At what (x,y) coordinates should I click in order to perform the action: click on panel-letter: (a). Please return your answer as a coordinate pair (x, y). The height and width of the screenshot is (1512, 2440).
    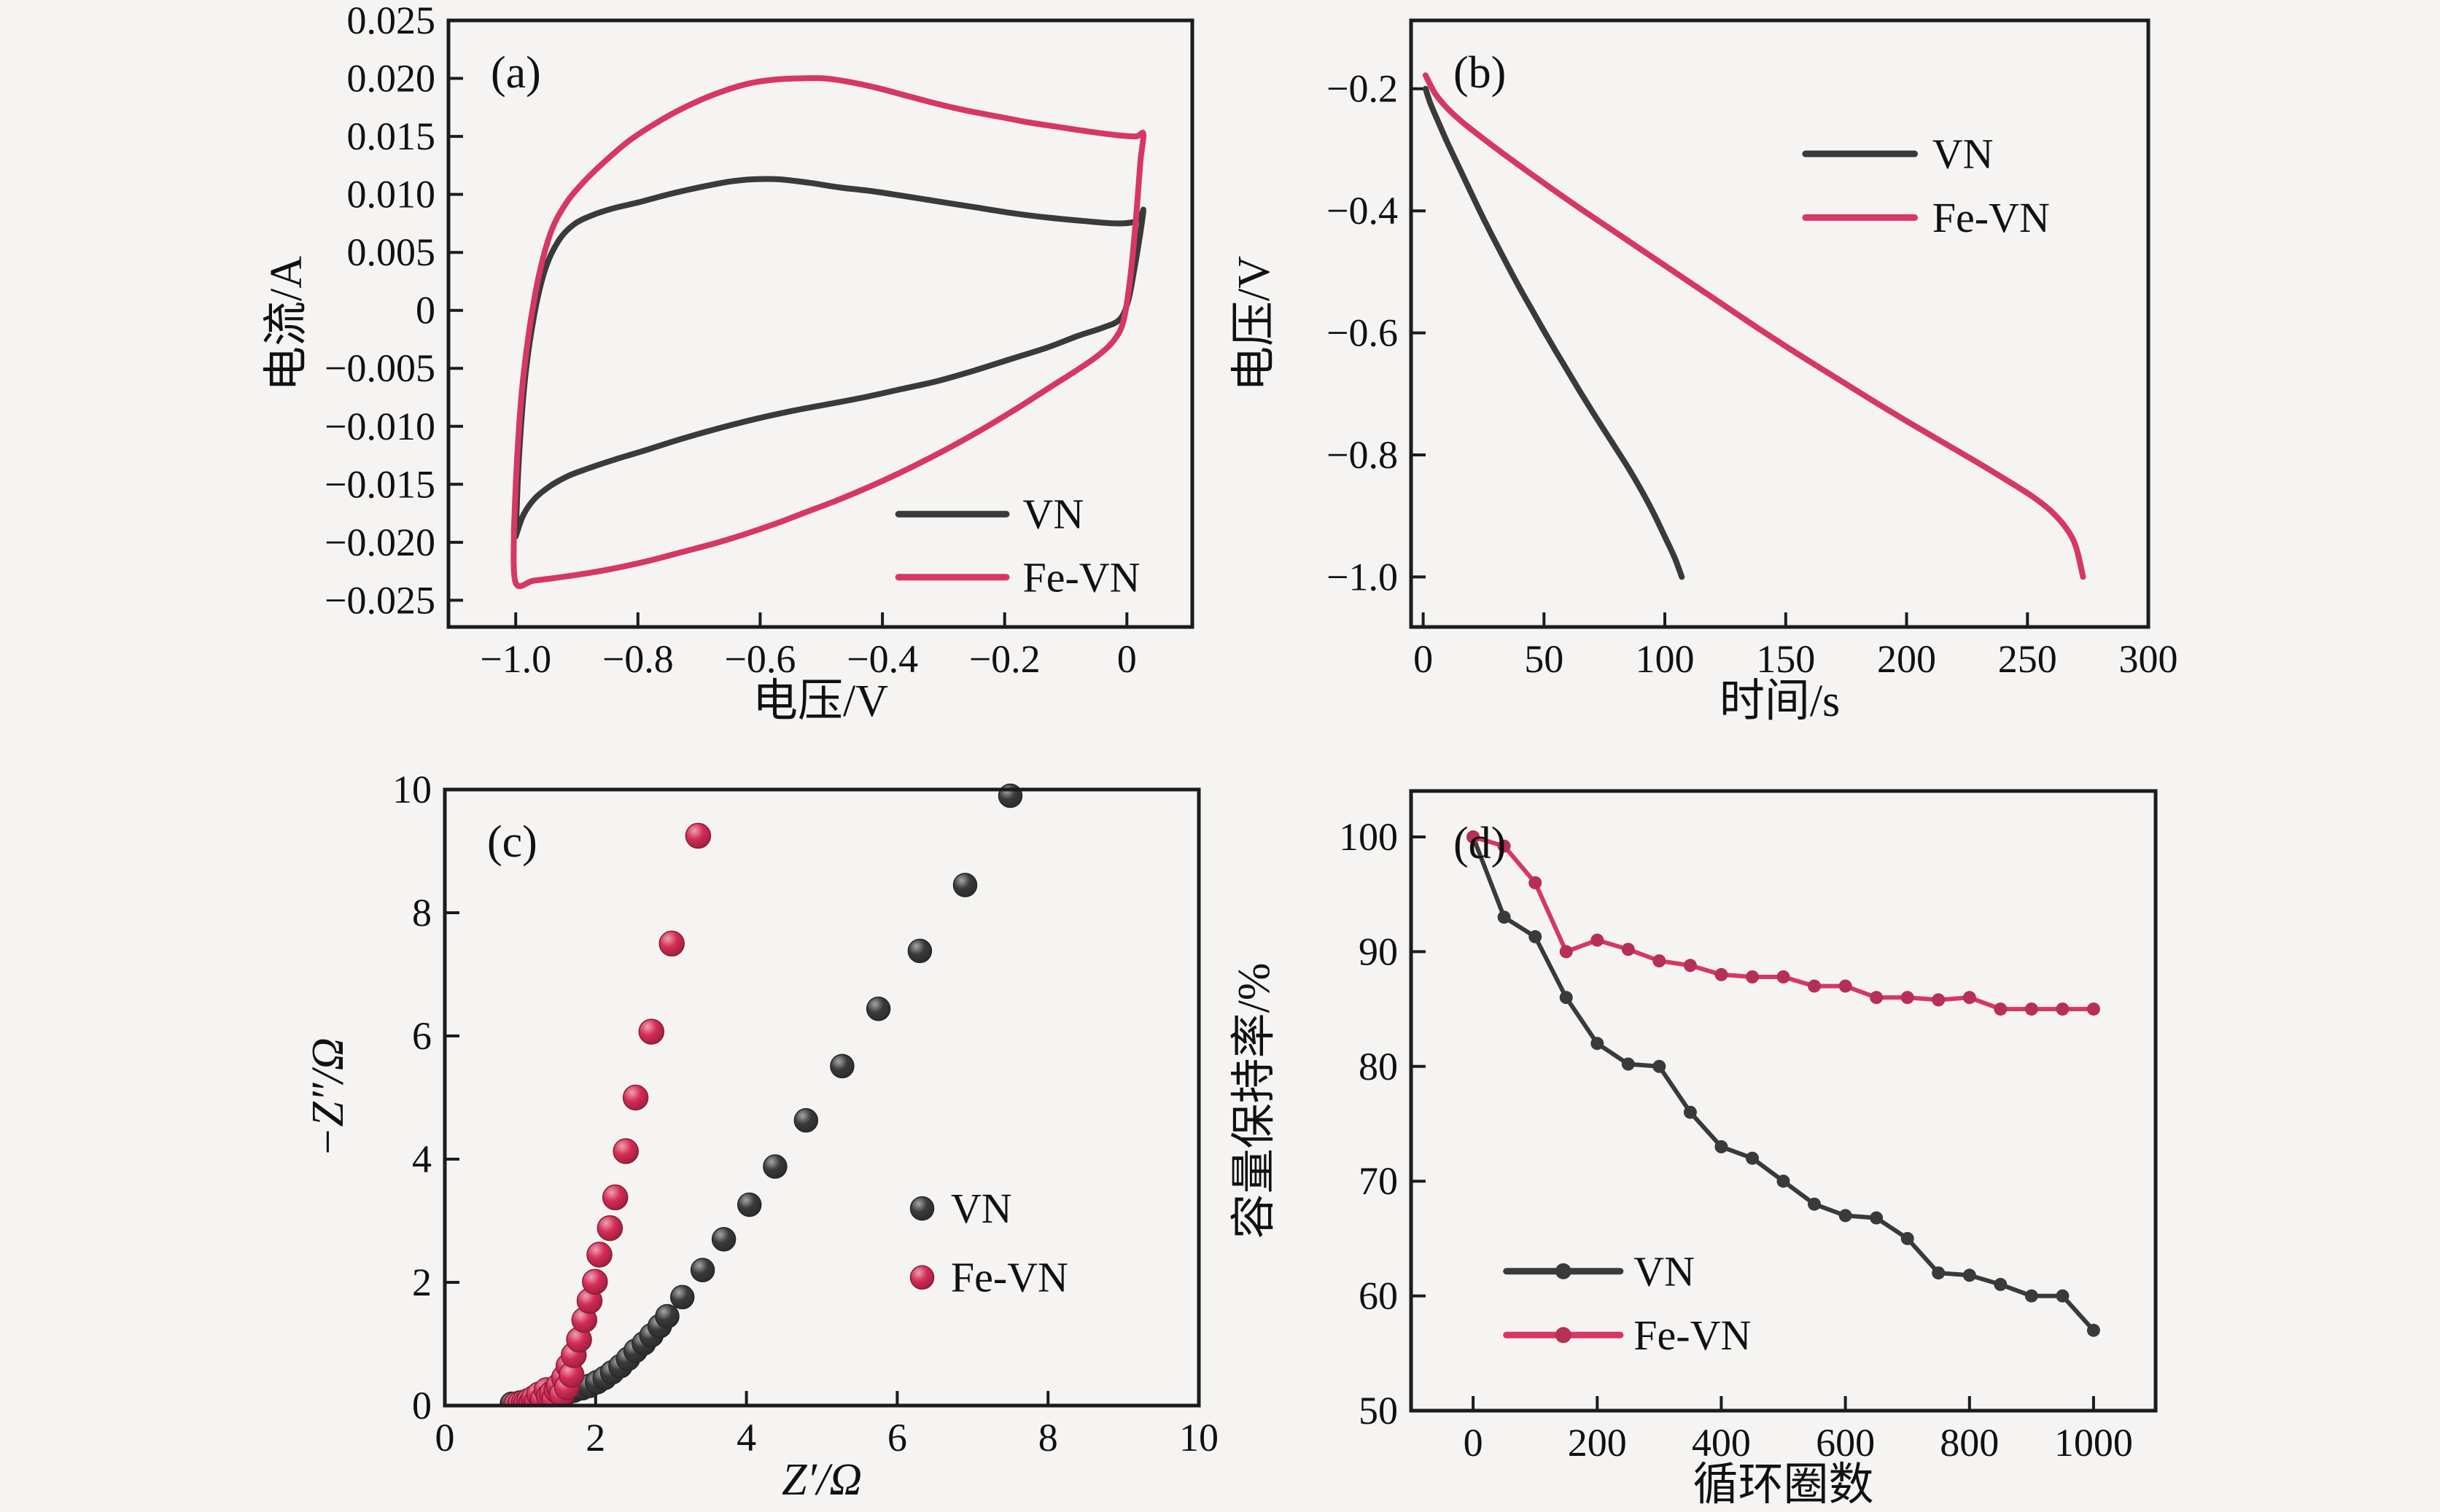
    Looking at the image, I should click on (516, 73).